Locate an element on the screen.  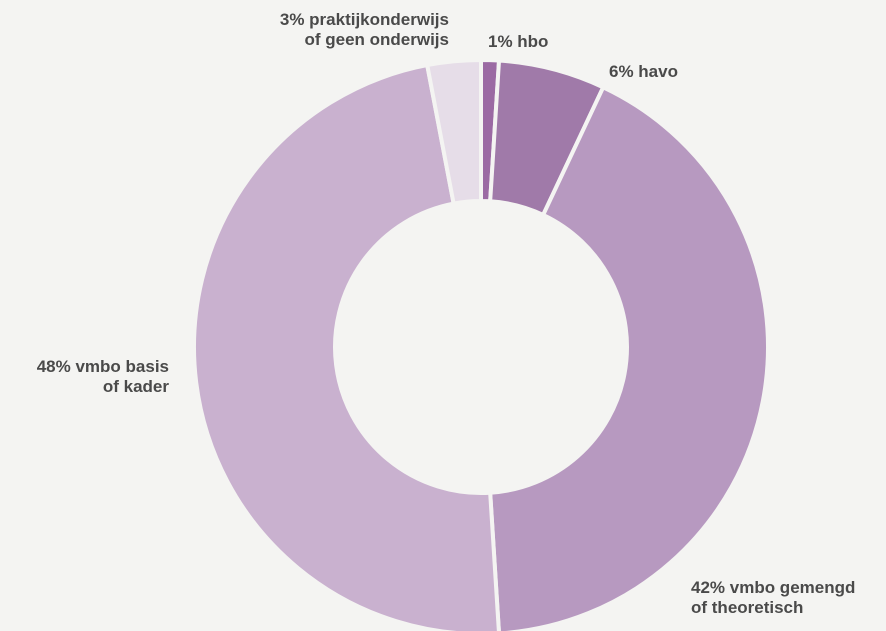
label-vmbo-gemengd-line-2: of theoretisch is located at coordinates (747, 607).